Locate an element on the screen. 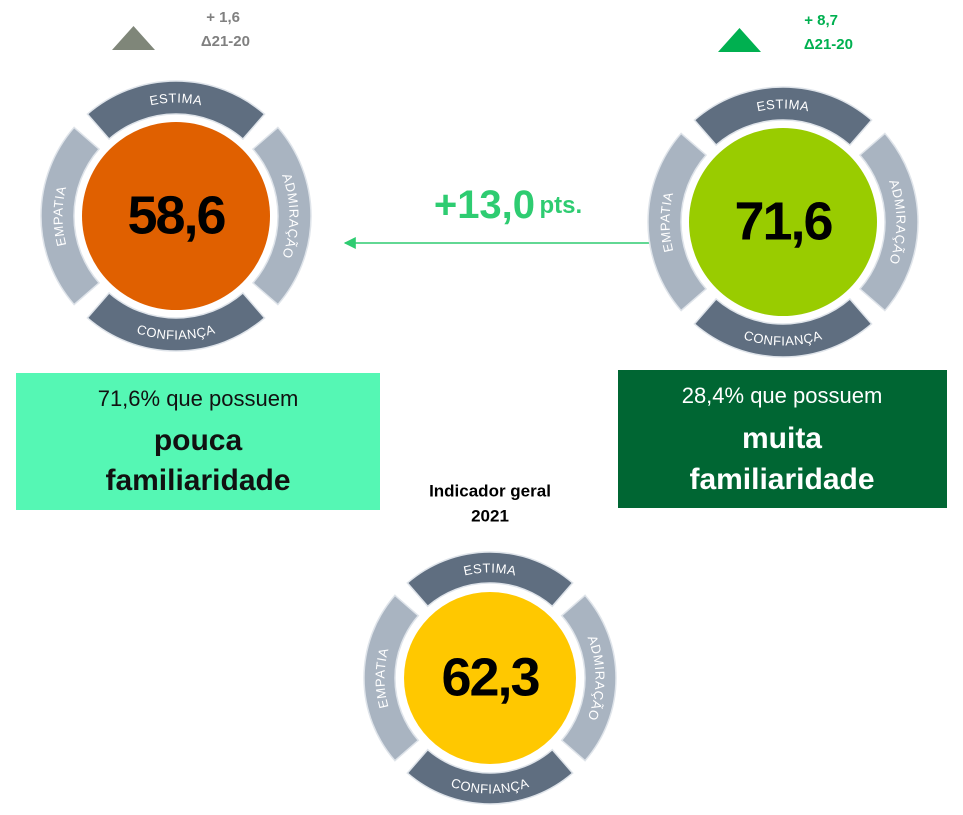  group-share: 28,4% que possuem is located at coordinates (782, 395).